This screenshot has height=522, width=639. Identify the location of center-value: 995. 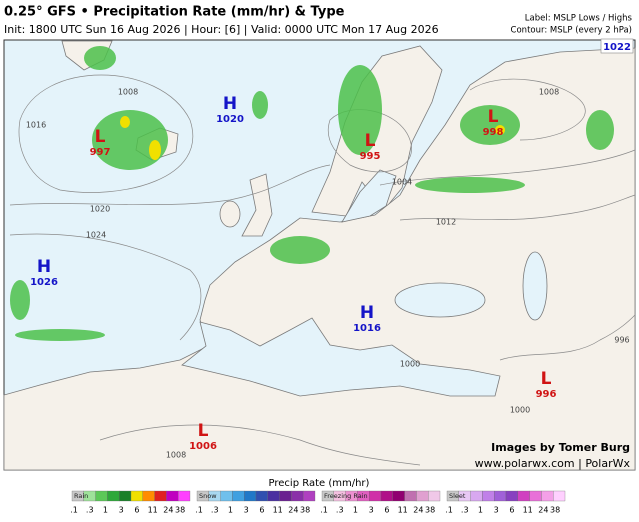
(370, 156).